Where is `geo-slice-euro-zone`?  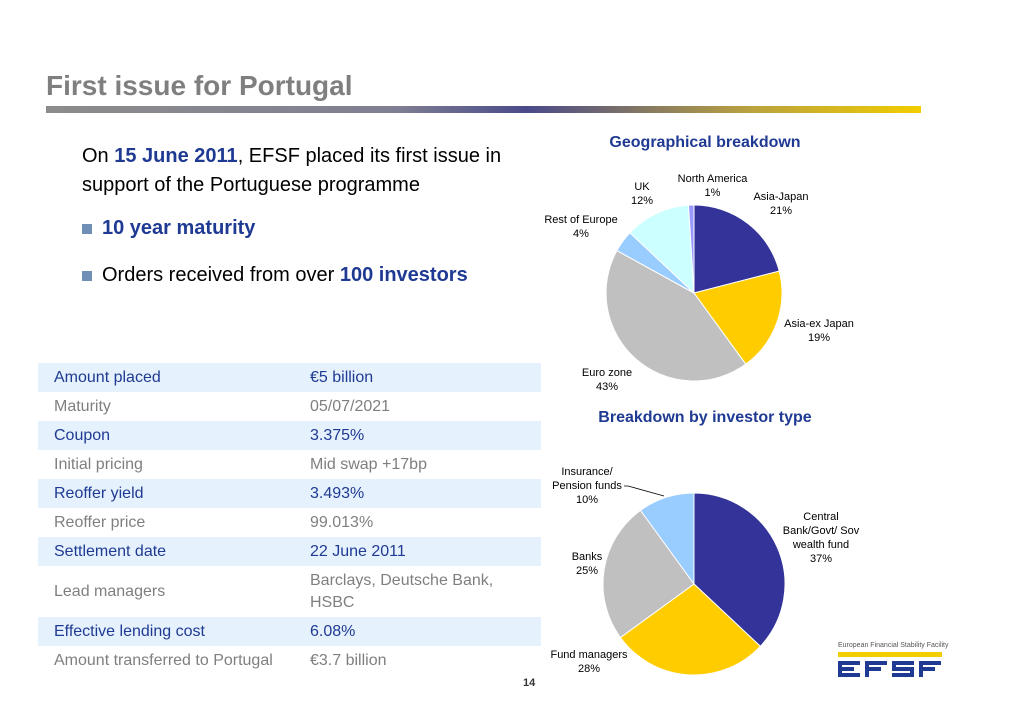
geo-slice-euro-zone is located at coordinates (676, 315).